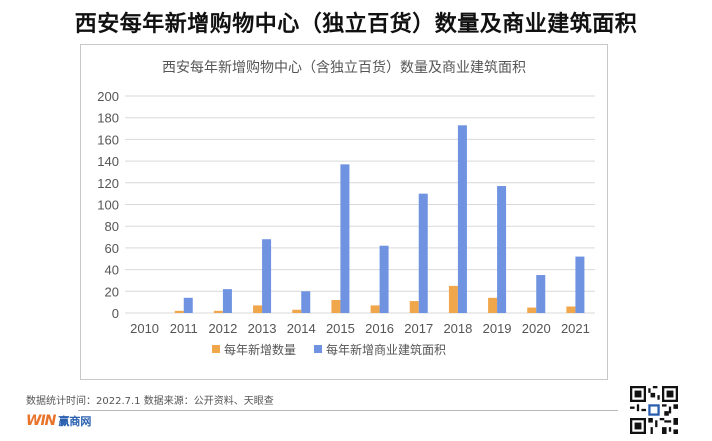 This screenshot has height=441, width=712. I want to click on bar-area-2011, so click(188, 305).